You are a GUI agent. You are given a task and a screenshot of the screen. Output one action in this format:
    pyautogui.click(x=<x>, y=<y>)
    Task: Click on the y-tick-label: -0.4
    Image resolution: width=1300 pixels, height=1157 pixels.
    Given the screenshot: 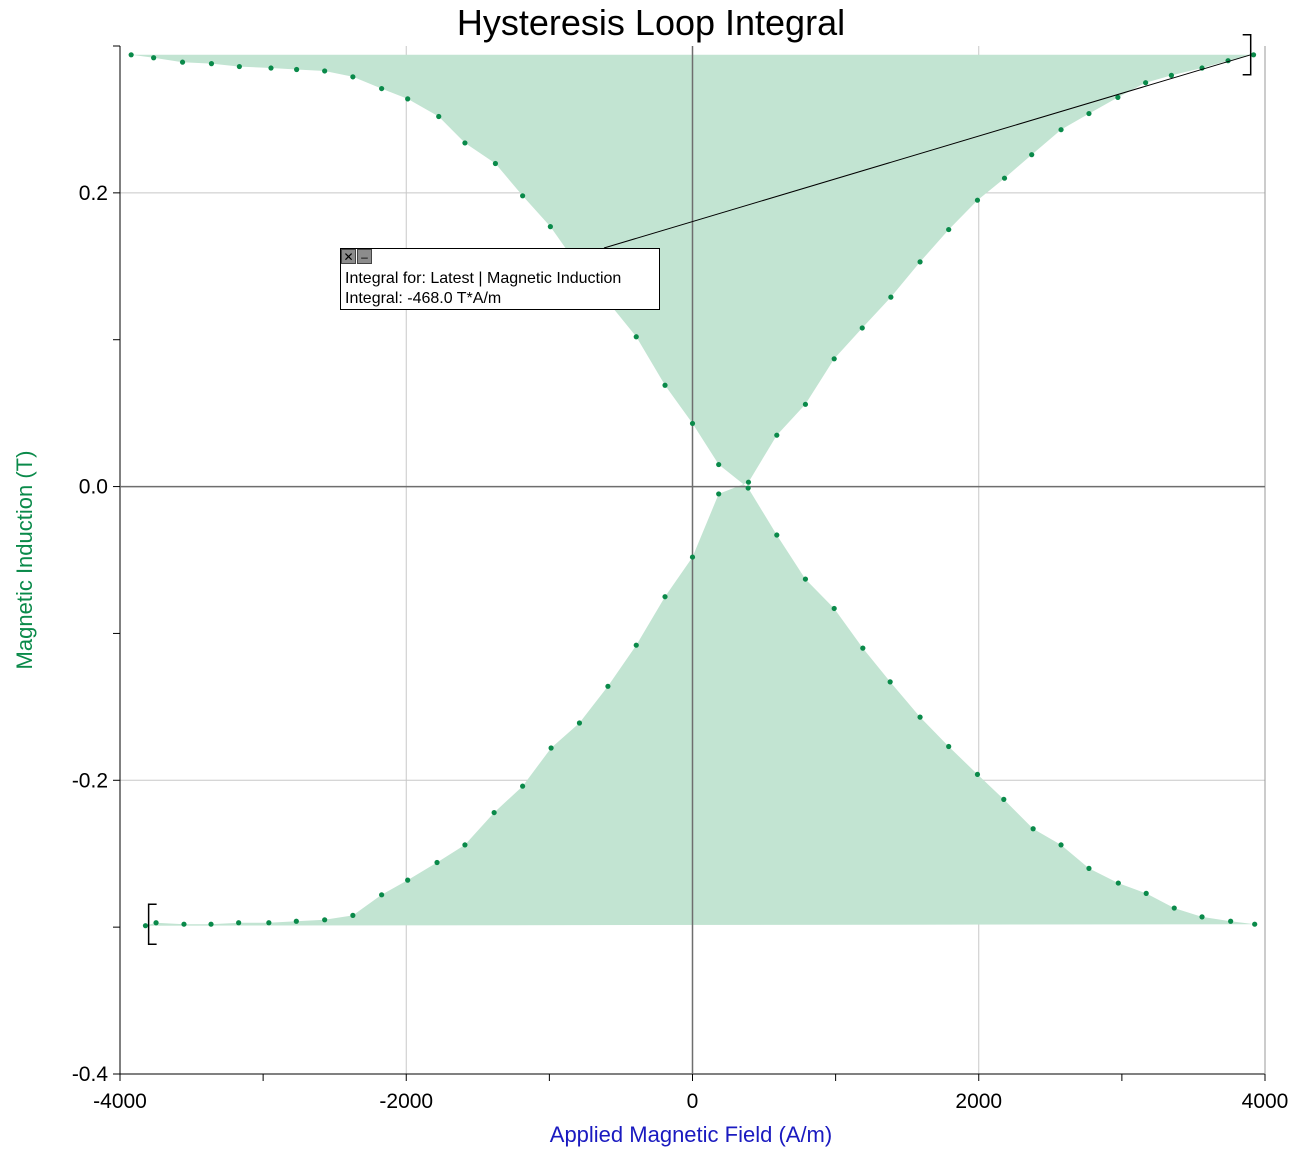 What is the action you would take?
    pyautogui.click(x=90, y=1074)
    